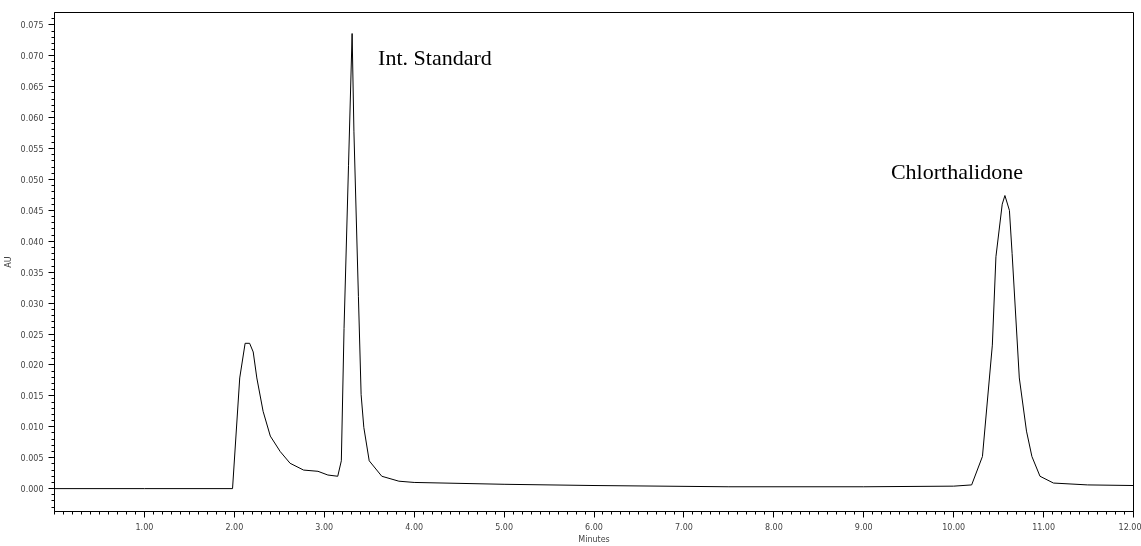 This screenshot has width=1141, height=546. What do you see at coordinates (32, 366) in the screenshot?
I see `y-tick-label: 0.020` at bounding box center [32, 366].